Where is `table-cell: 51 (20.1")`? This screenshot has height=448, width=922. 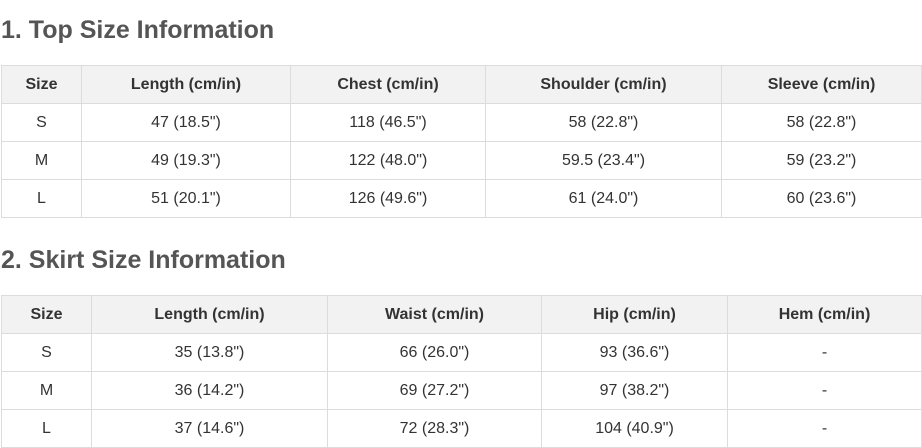 table-cell: 51 (20.1") is located at coordinates (186, 198).